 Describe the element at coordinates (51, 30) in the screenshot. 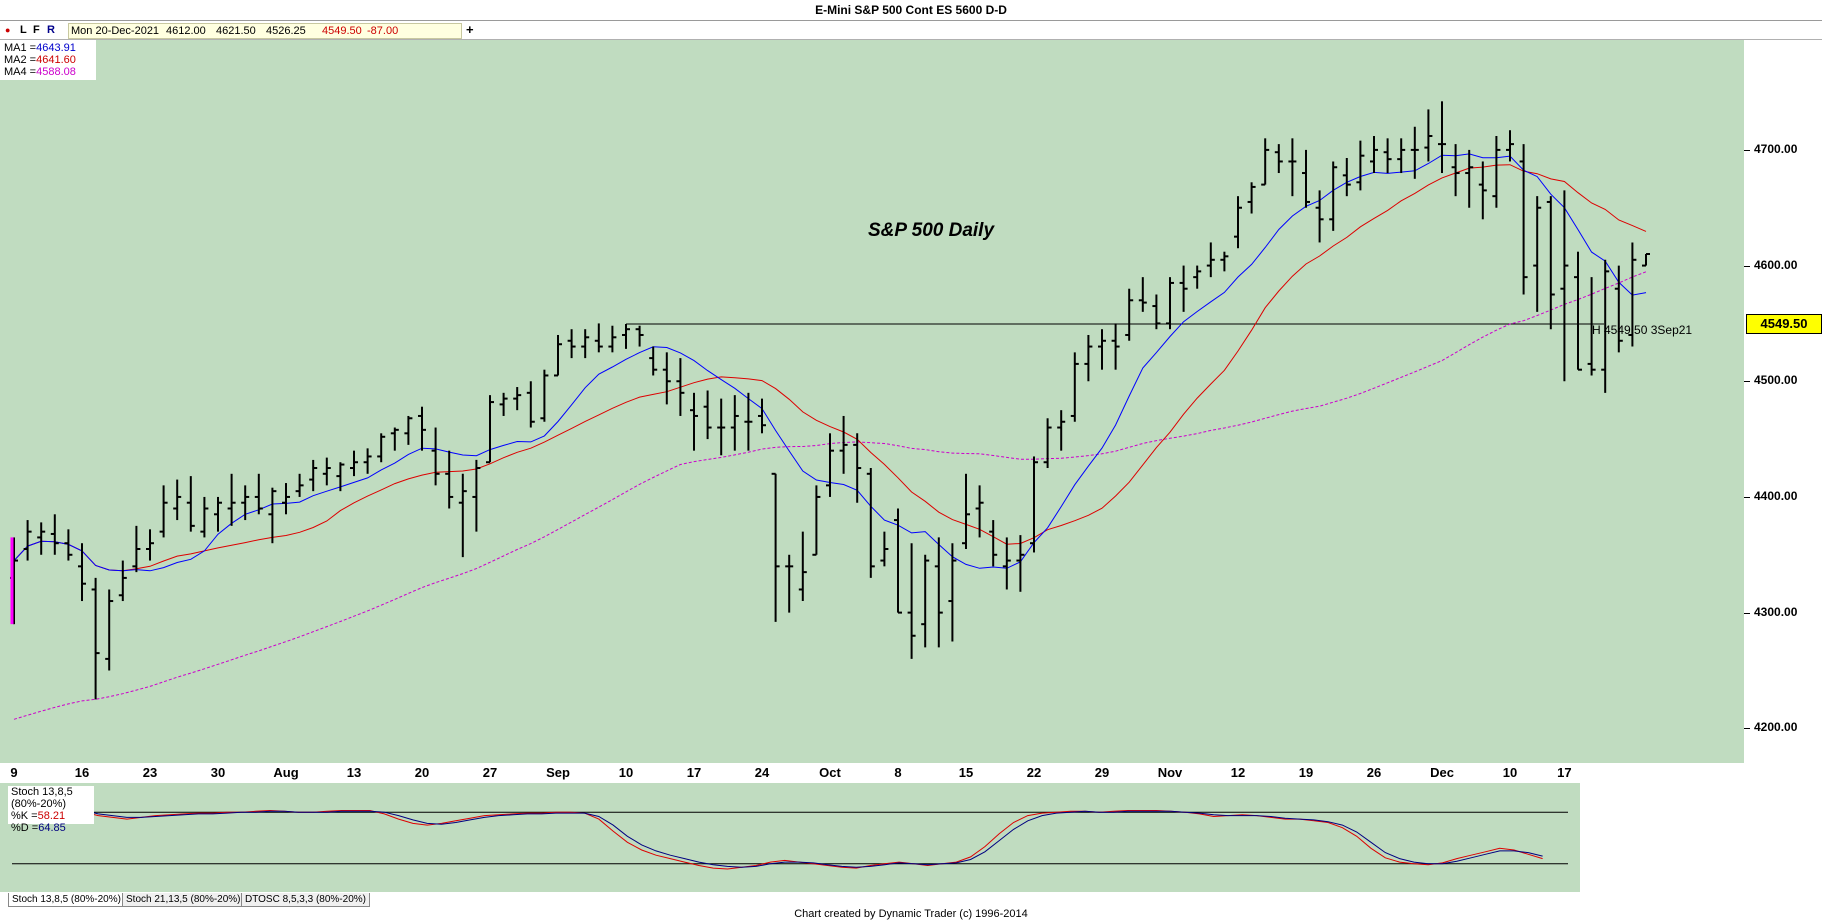

I see `toolbar-button-r: R` at that location.